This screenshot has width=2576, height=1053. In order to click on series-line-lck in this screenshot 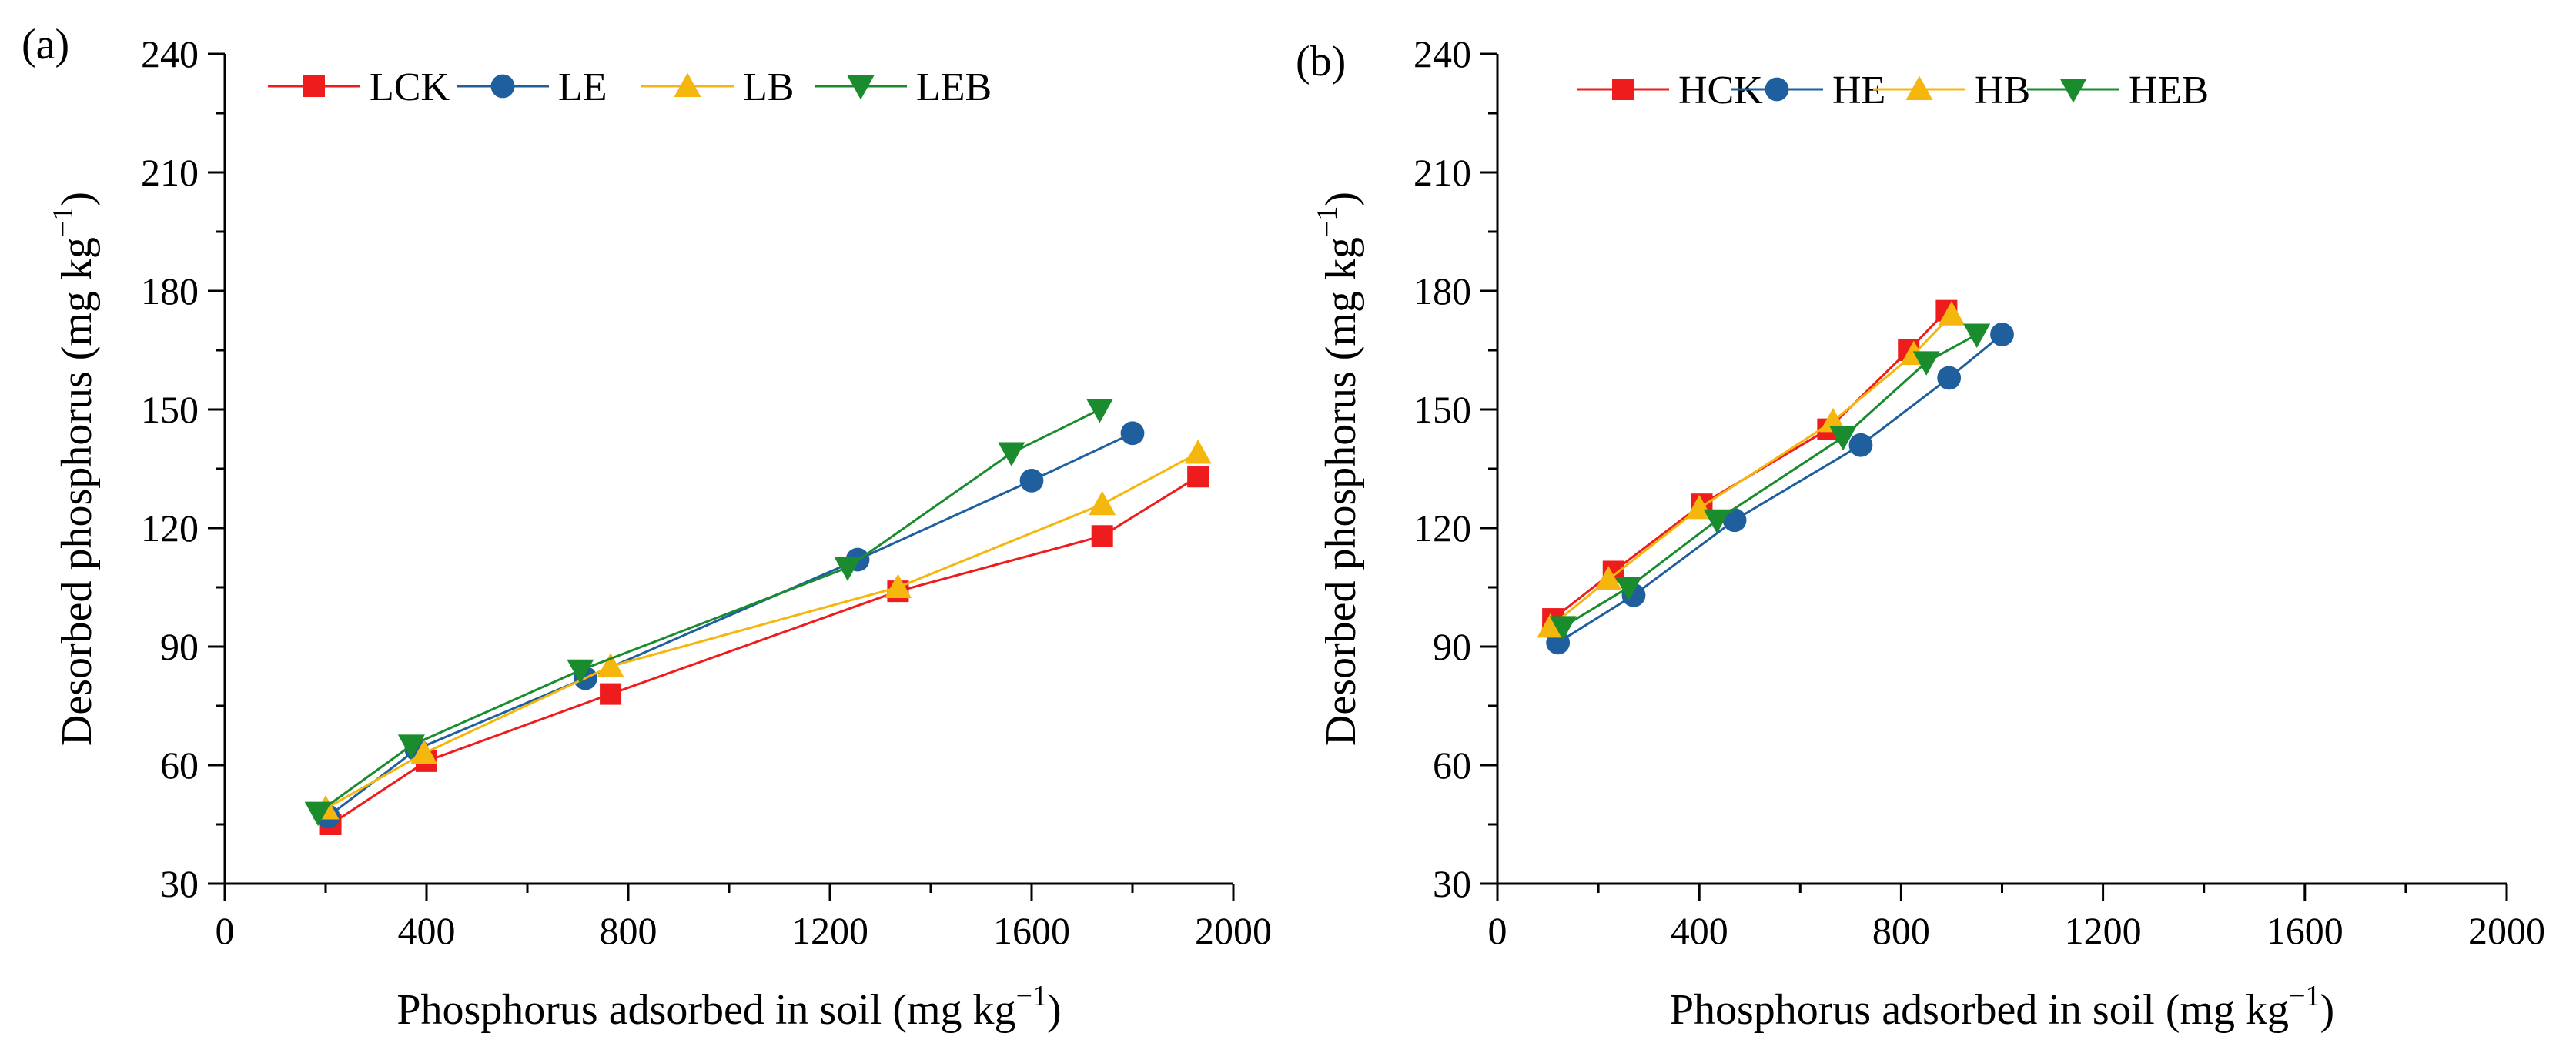, I will do `click(764, 650)`.